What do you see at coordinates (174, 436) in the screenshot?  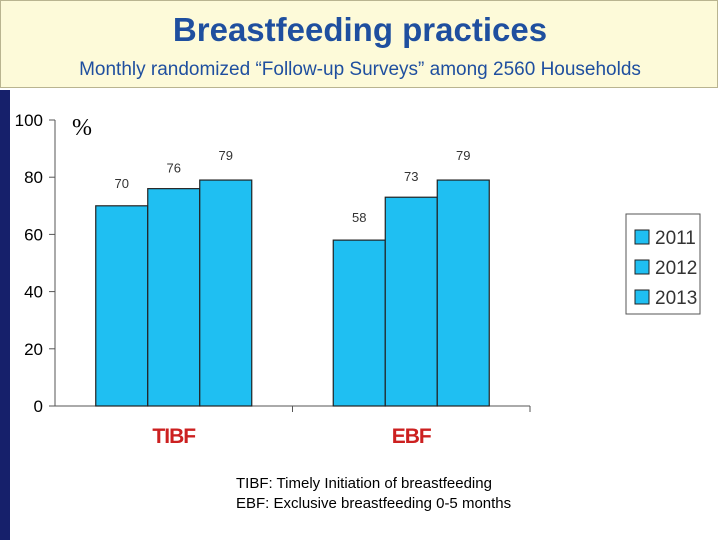 I see `category-label-tibf: TIBF` at bounding box center [174, 436].